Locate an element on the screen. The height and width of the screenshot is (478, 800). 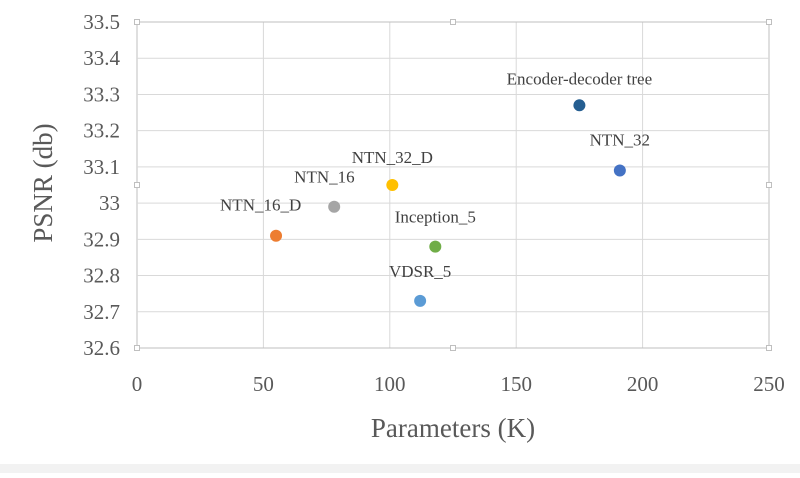
y-tick-label: 32.6 is located at coordinates (101, 348).